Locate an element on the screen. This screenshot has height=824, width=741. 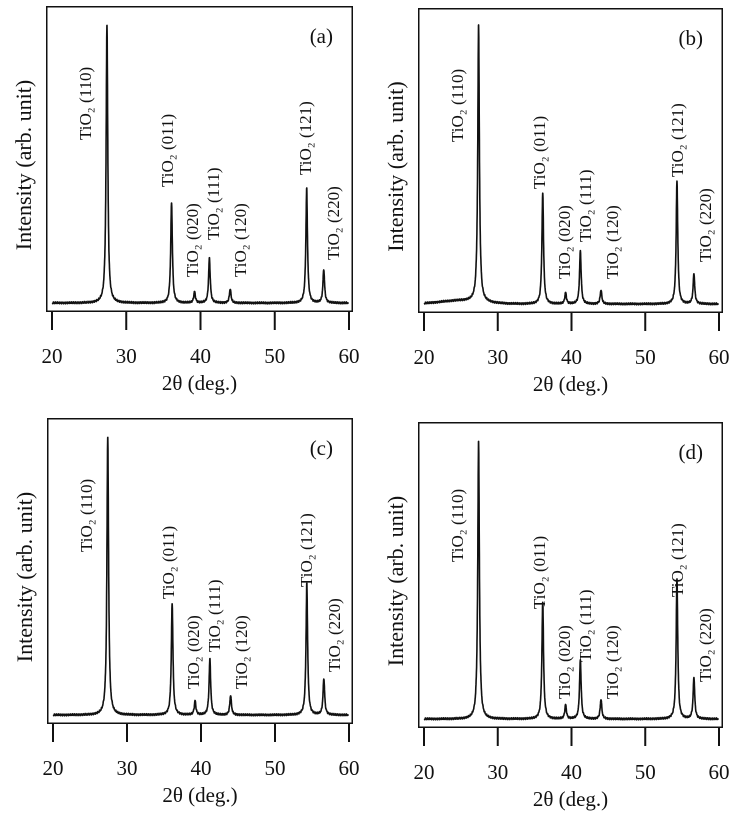
panel-label: (c) is located at coordinates (321, 448).